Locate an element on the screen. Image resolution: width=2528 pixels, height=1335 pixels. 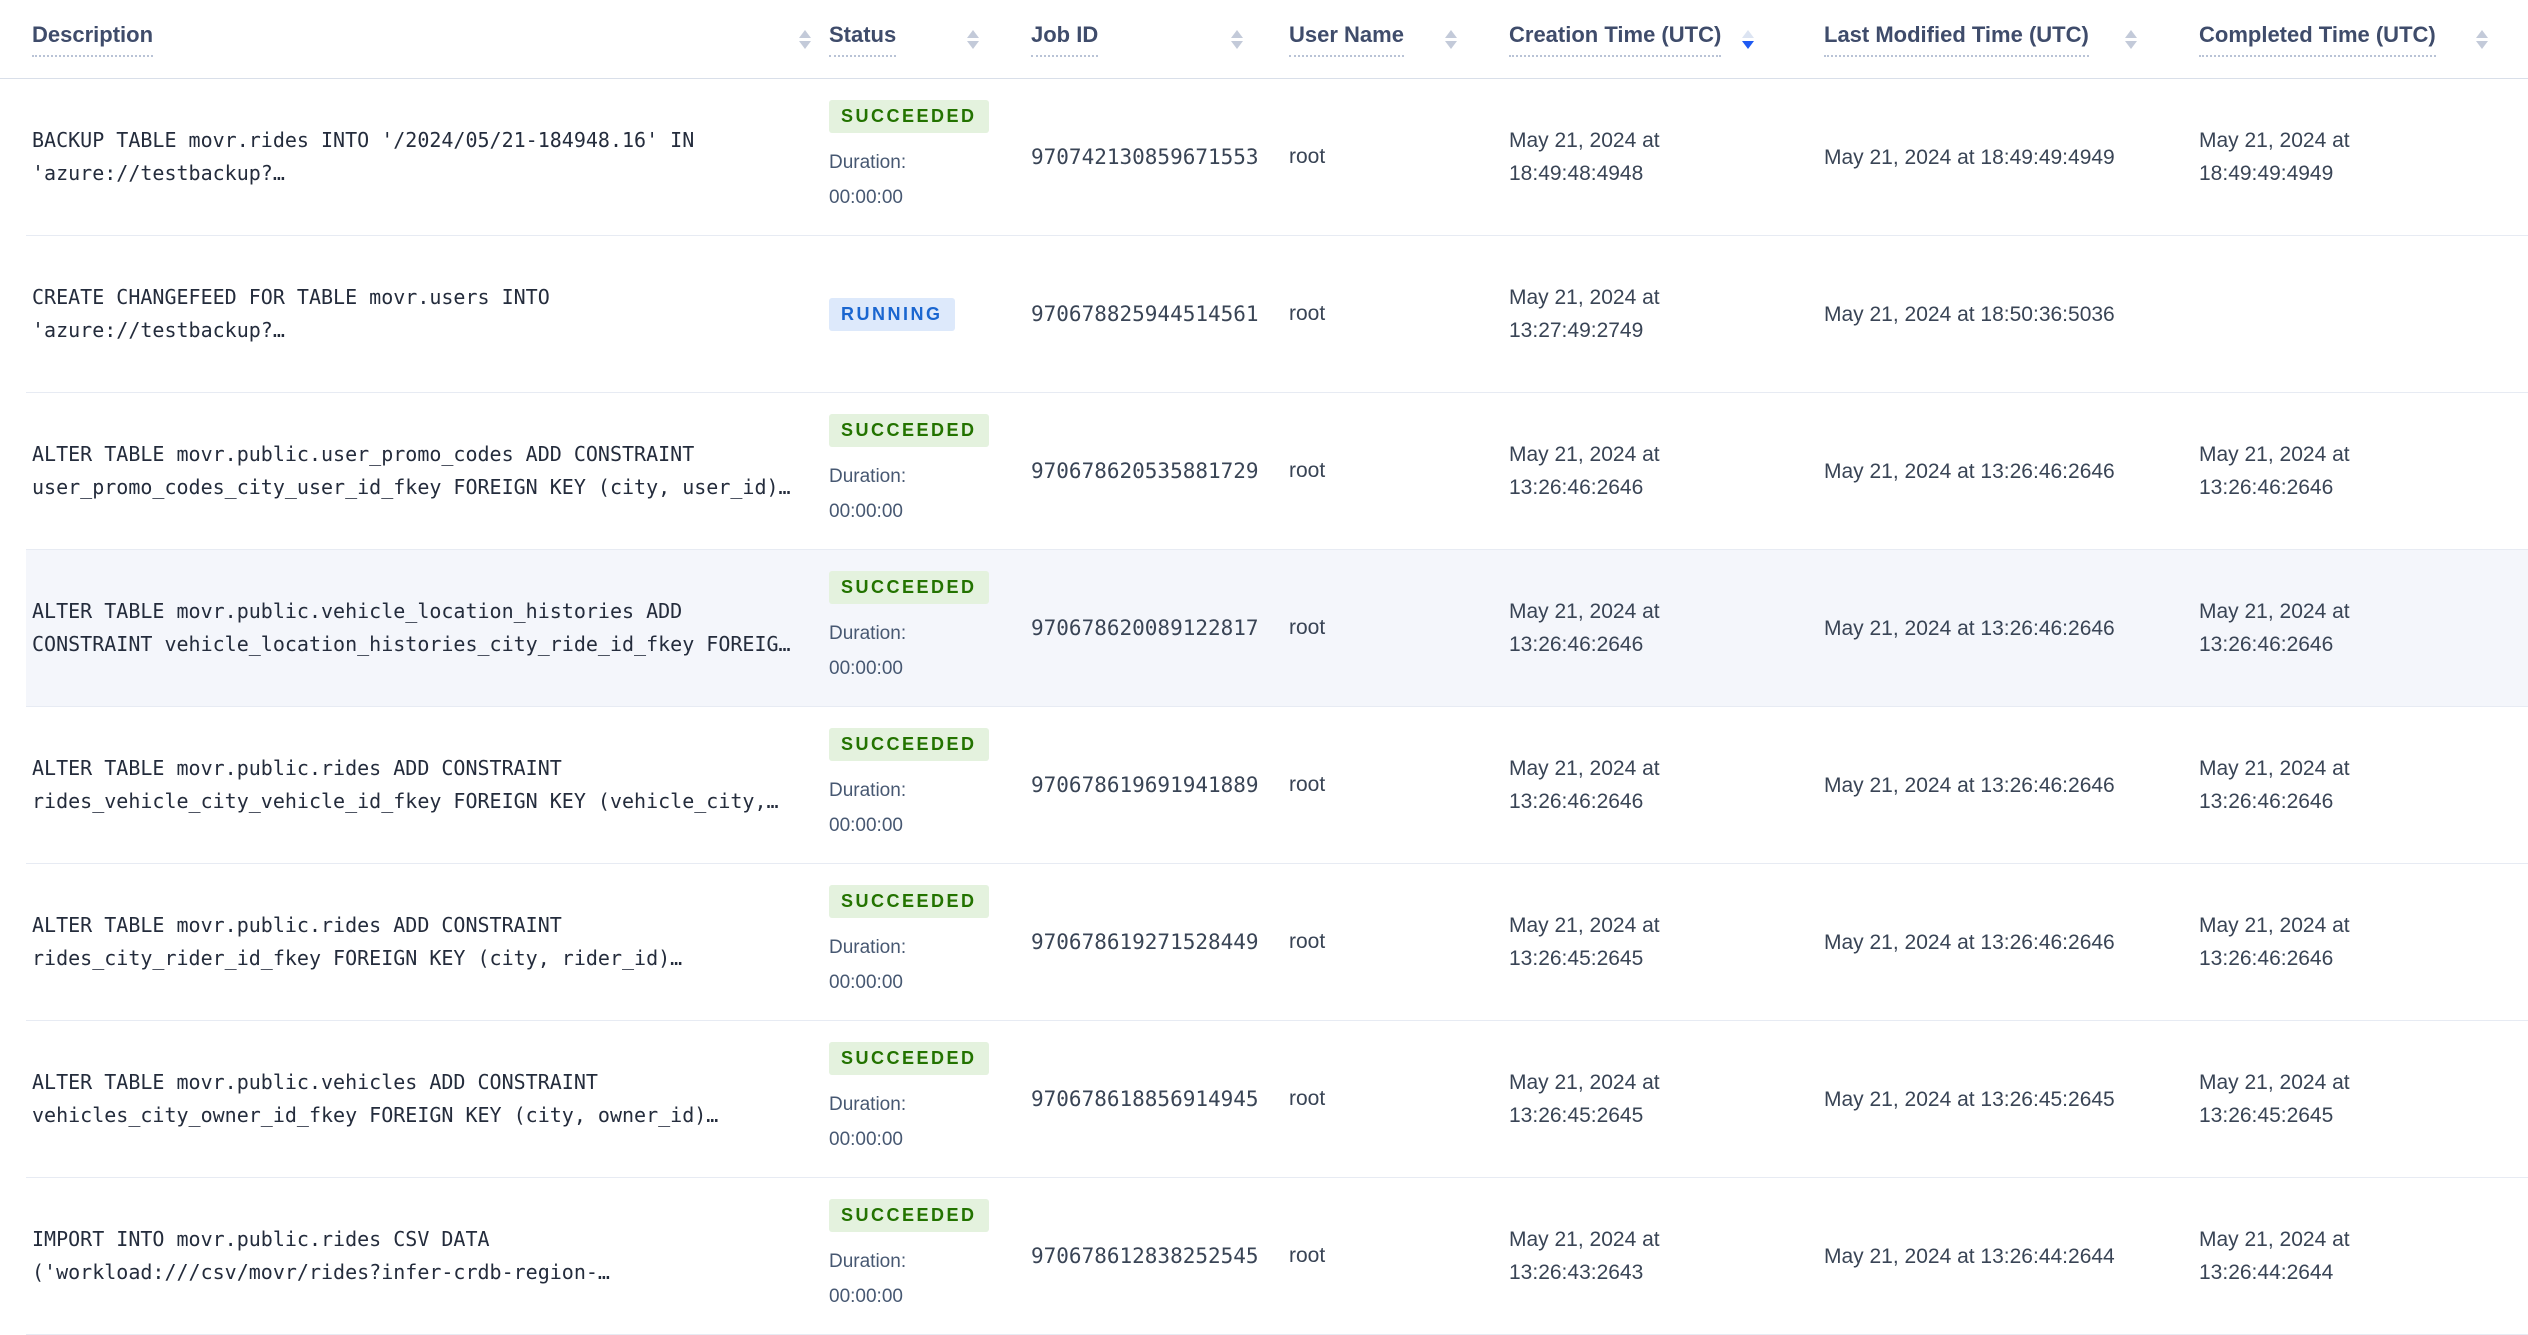
column-label: Job ID is located at coordinates (1065, 39).